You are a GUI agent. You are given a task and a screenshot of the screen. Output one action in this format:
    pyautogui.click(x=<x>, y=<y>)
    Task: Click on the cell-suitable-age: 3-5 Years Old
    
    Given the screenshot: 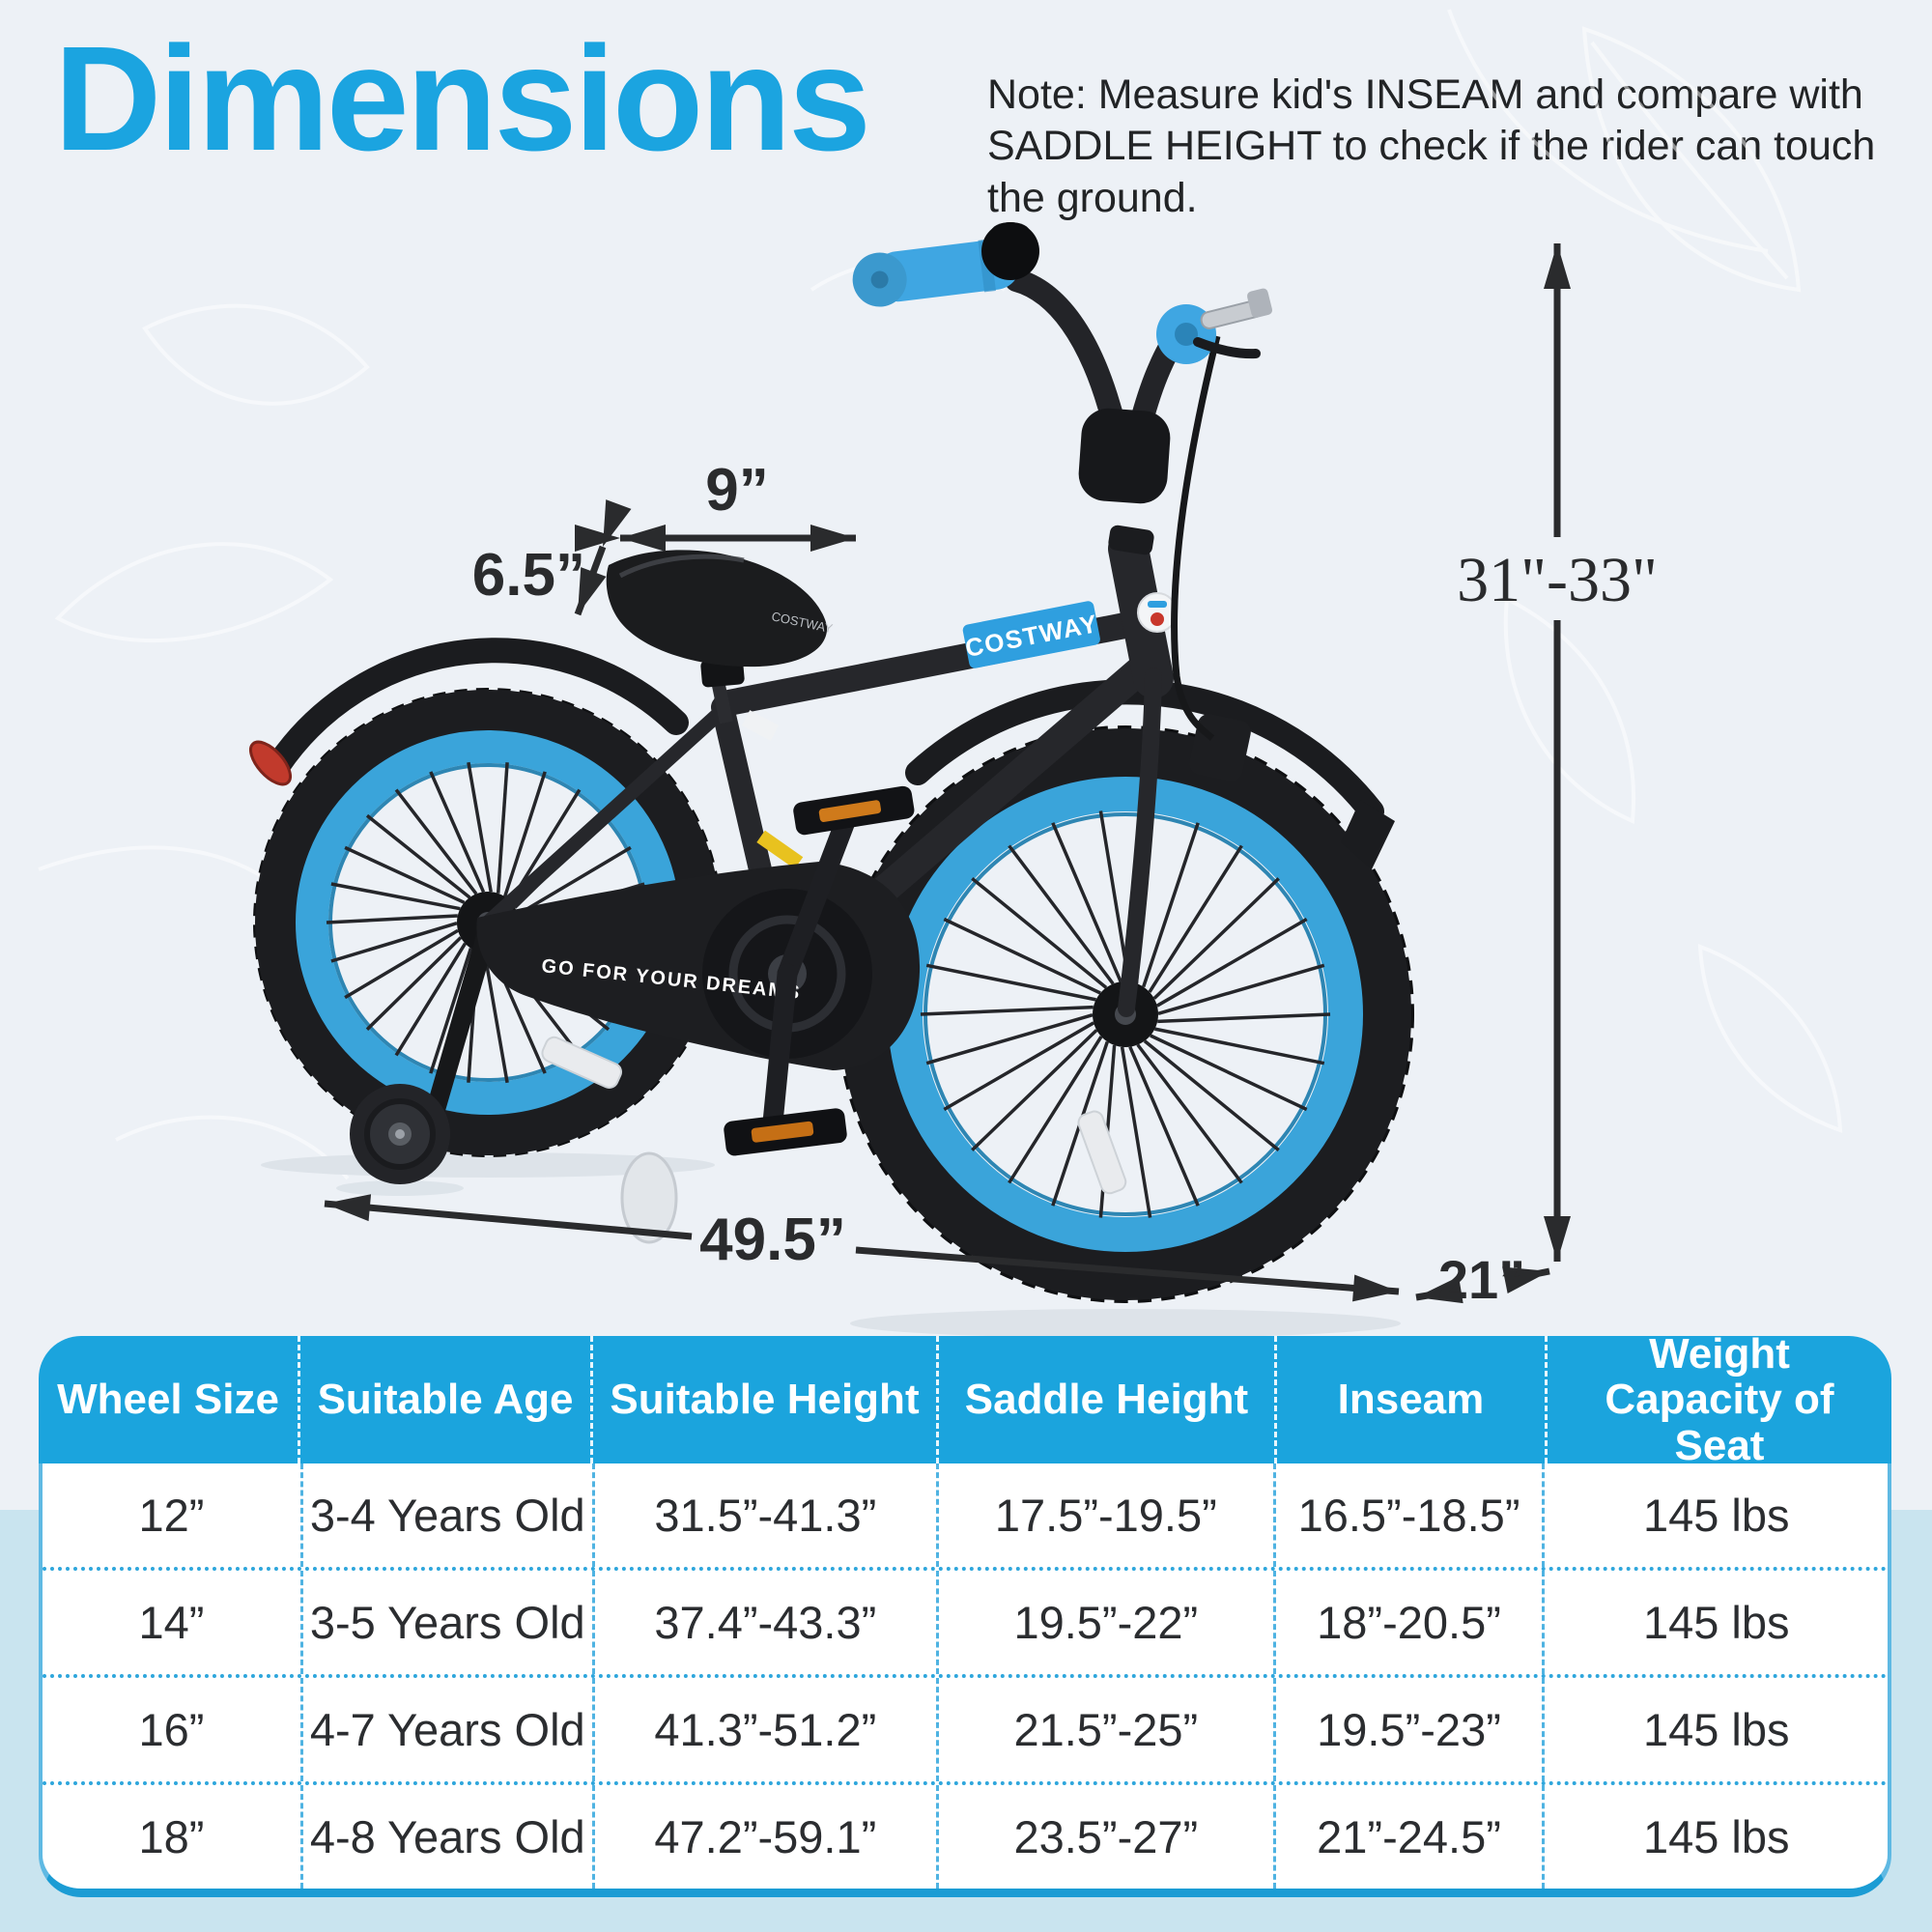 What is the action you would take?
    pyautogui.click(x=449, y=1622)
    